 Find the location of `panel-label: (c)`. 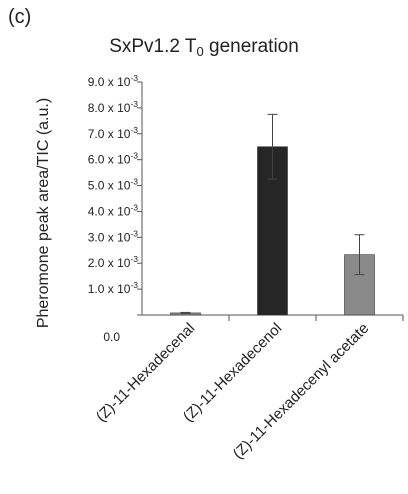

panel-label: (c) is located at coordinates (20, 17).